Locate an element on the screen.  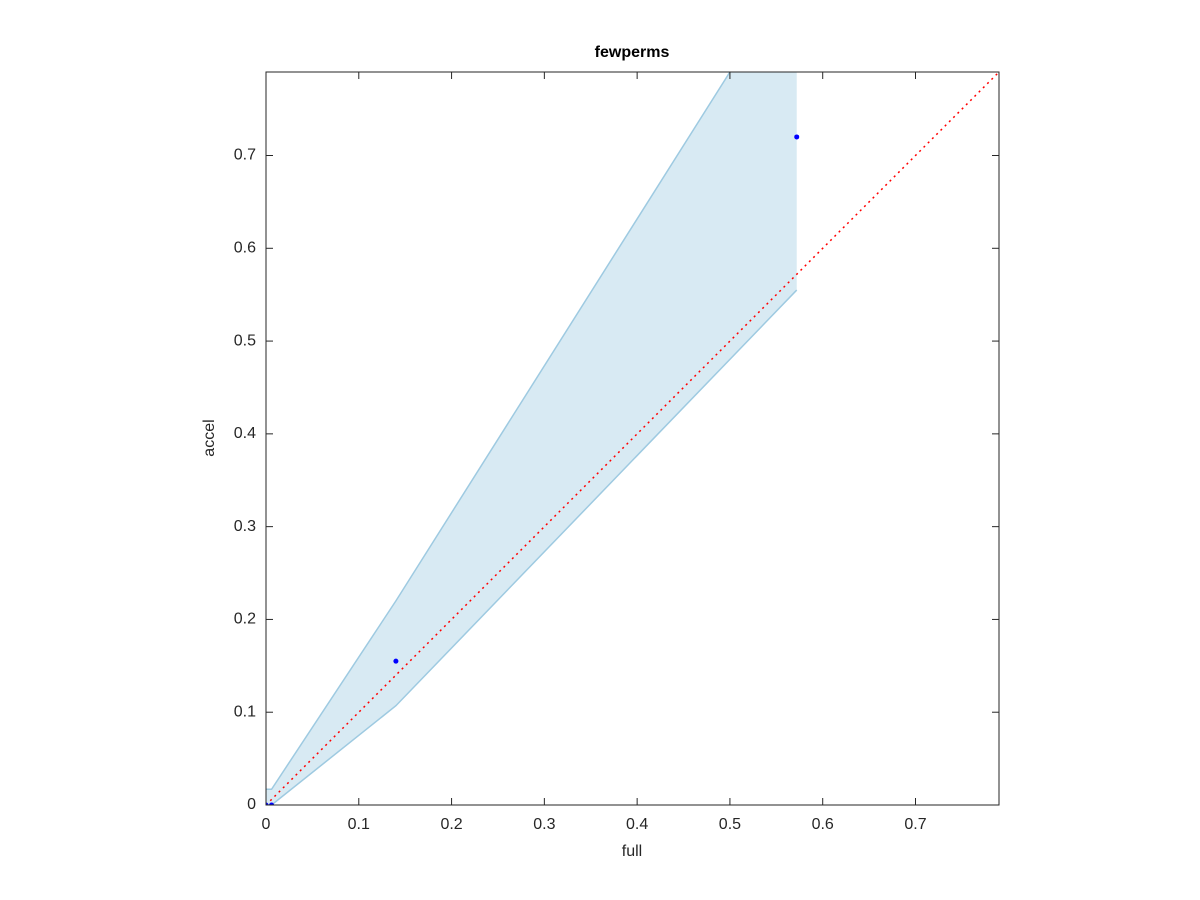
y-tick-label: 0 is located at coordinates (251, 804).